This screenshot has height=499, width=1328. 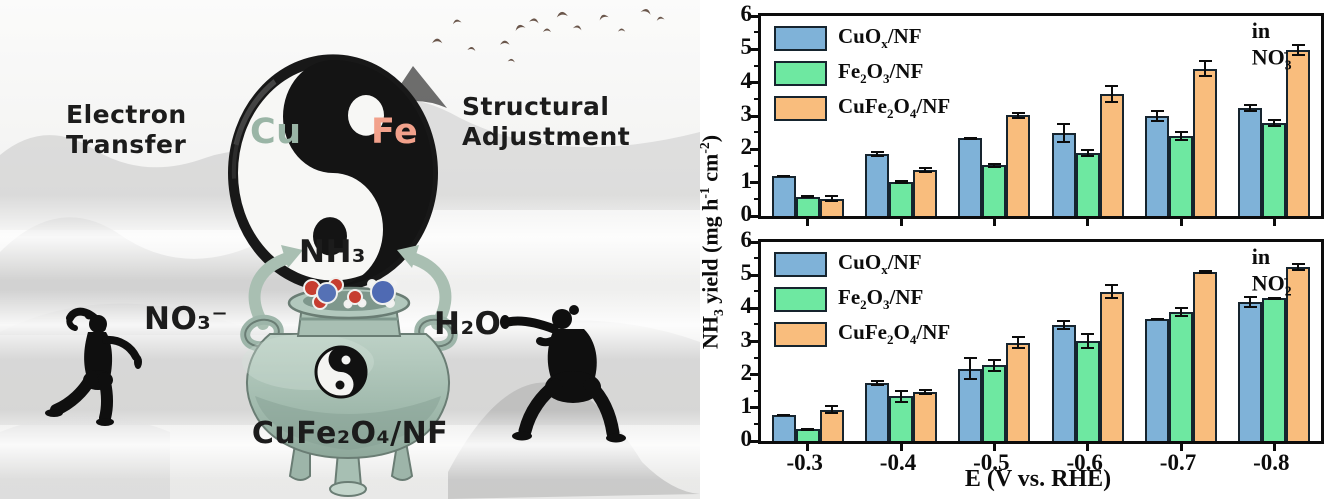 I want to click on x-tick-label: -0.5, so click(x=991, y=462).